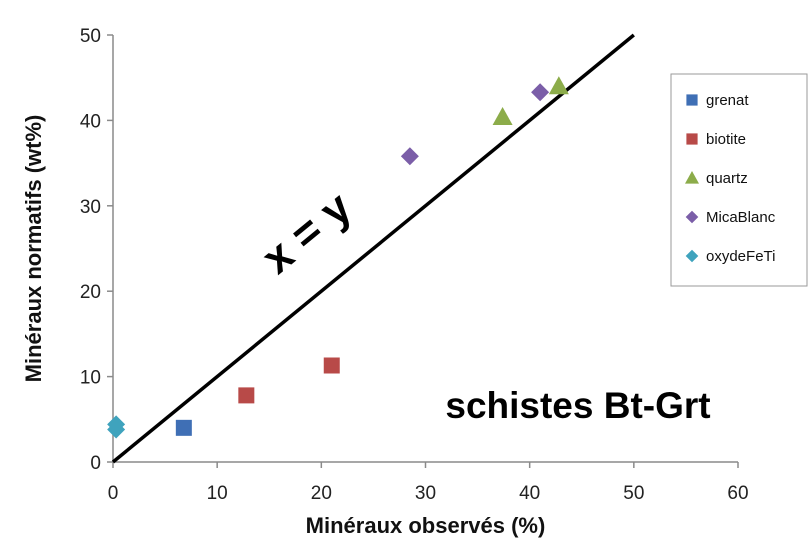 The image size is (809, 544). I want to click on x-tick-label: 0, so click(113, 493).